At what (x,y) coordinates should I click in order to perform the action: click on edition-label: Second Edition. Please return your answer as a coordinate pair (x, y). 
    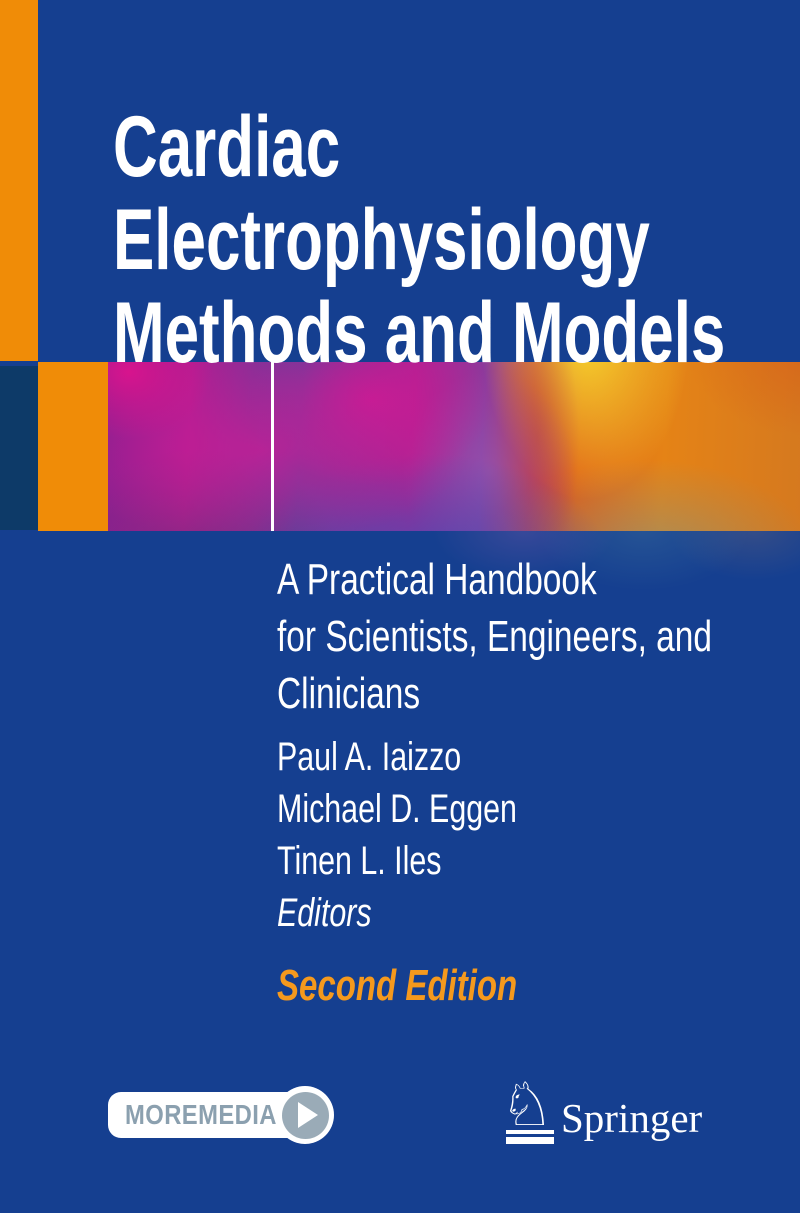
    Looking at the image, I should click on (397, 985).